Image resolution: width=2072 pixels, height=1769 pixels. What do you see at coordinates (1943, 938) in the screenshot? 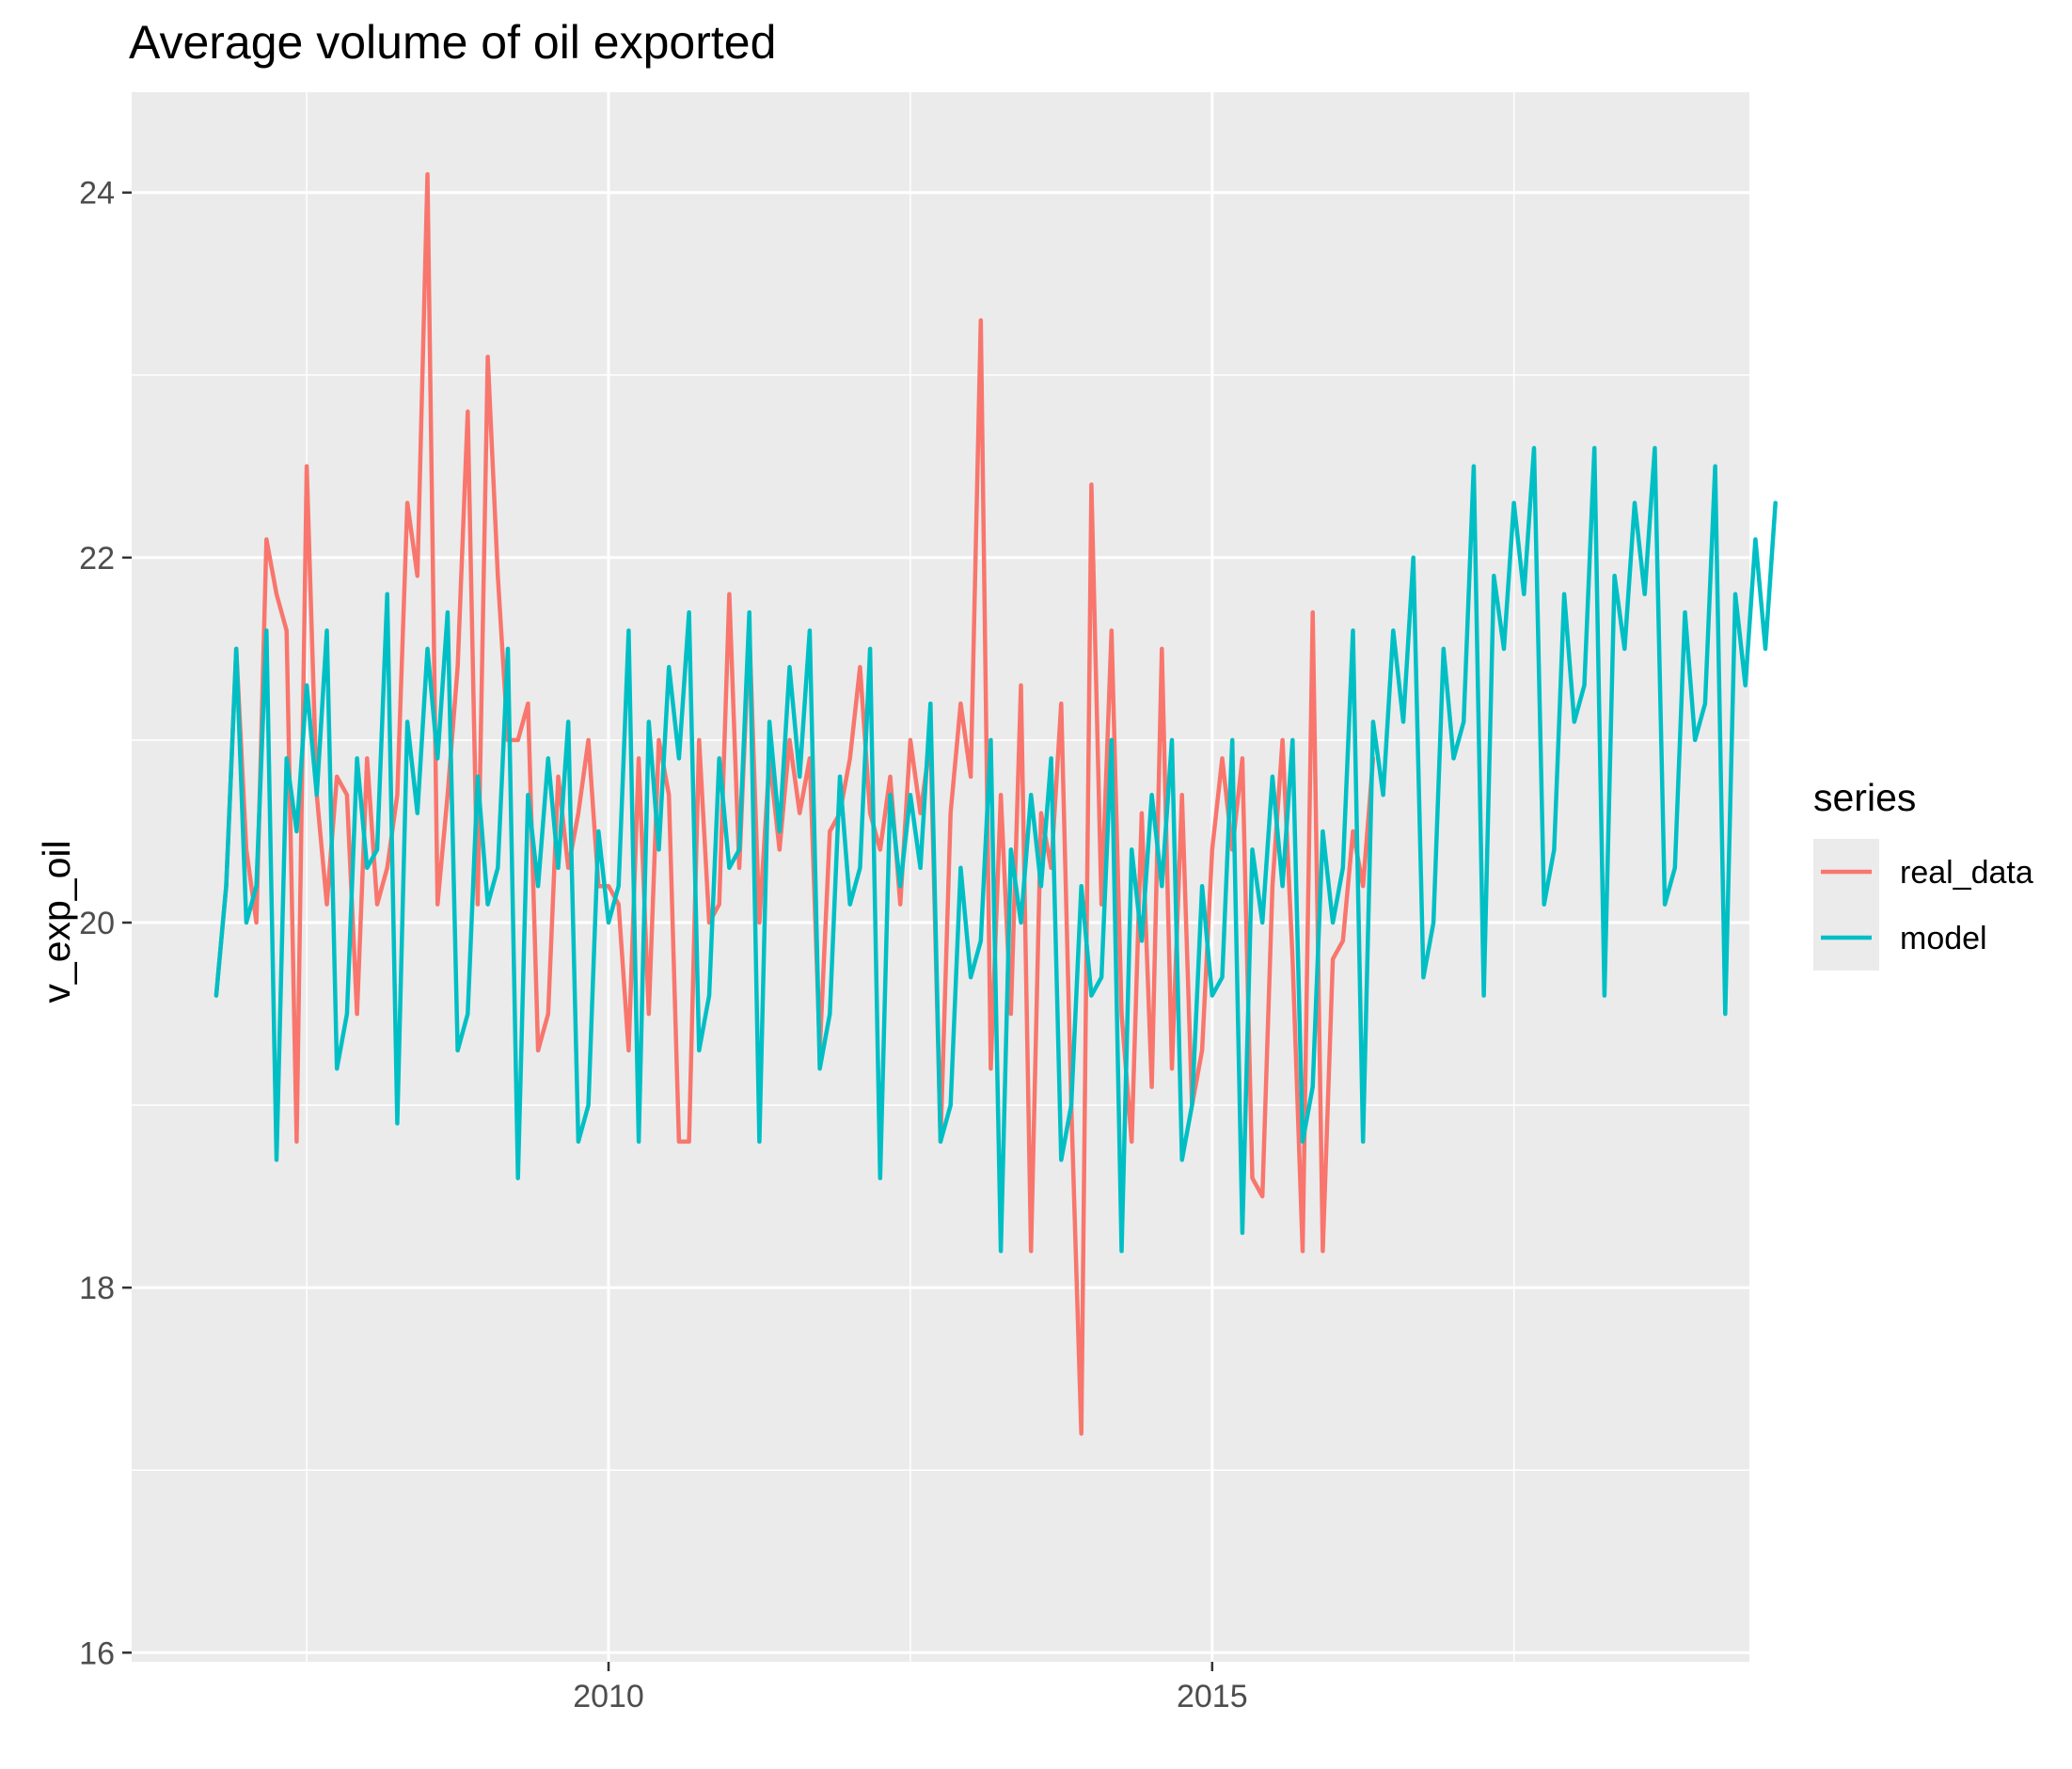
I see `legend-label-model: model` at bounding box center [1943, 938].